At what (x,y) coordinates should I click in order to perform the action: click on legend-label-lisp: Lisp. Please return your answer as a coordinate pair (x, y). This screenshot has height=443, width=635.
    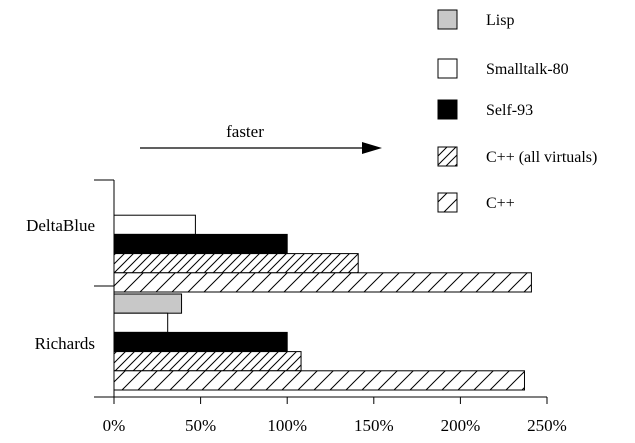
    Looking at the image, I should click on (500, 20).